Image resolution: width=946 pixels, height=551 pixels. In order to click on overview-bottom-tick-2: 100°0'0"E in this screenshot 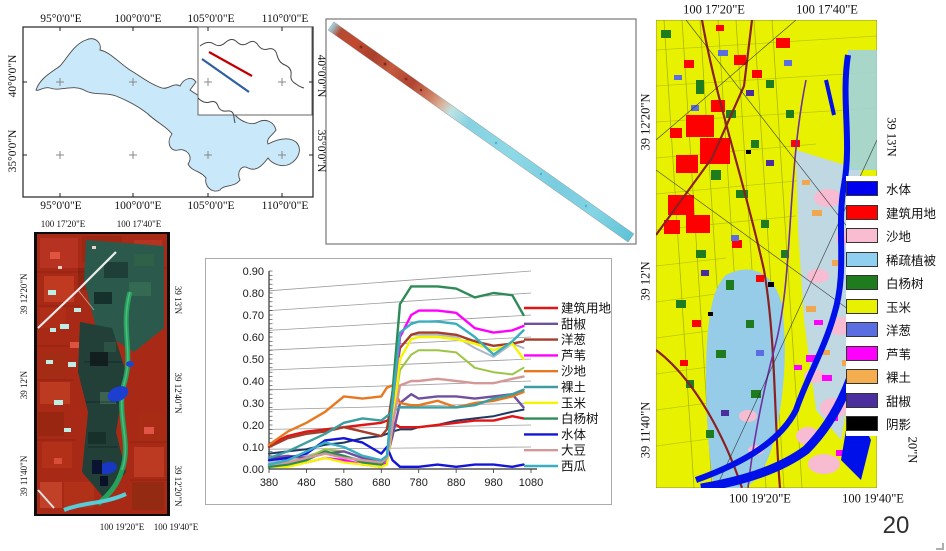, I will do `click(138, 206)`.